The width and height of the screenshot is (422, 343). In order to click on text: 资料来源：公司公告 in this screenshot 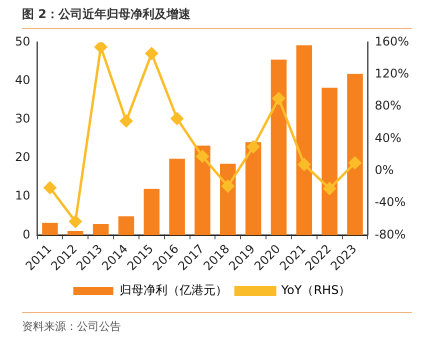, I will do `click(217, 323)`.